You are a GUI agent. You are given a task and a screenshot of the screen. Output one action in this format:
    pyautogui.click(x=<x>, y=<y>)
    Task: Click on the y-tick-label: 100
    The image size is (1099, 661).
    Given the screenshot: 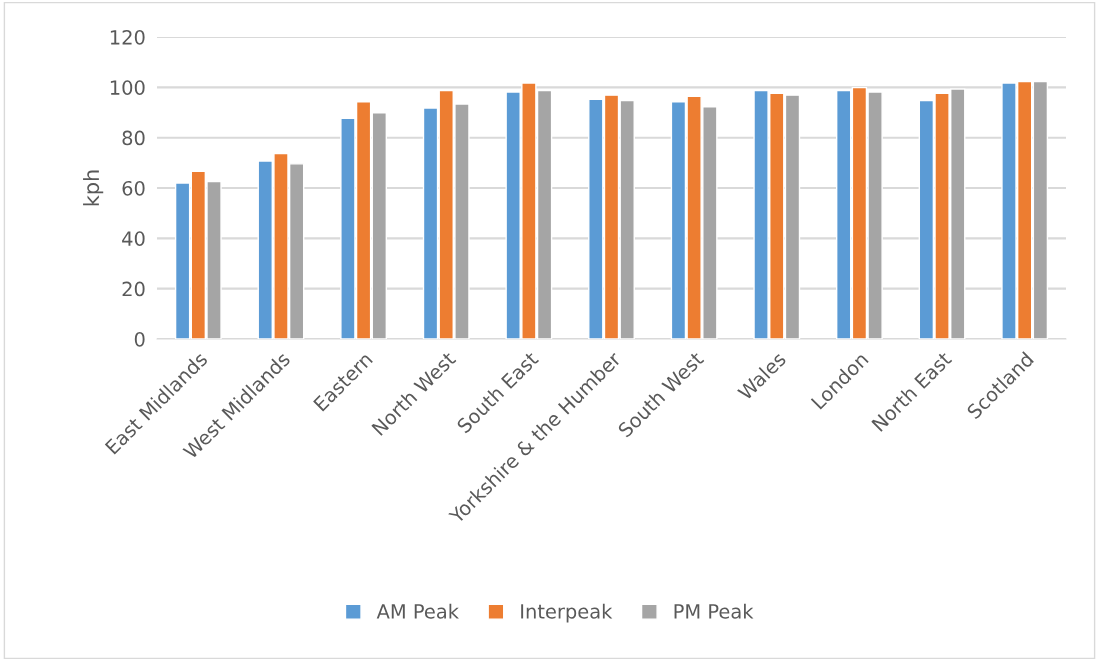 What is the action you would take?
    pyautogui.click(x=127, y=87)
    